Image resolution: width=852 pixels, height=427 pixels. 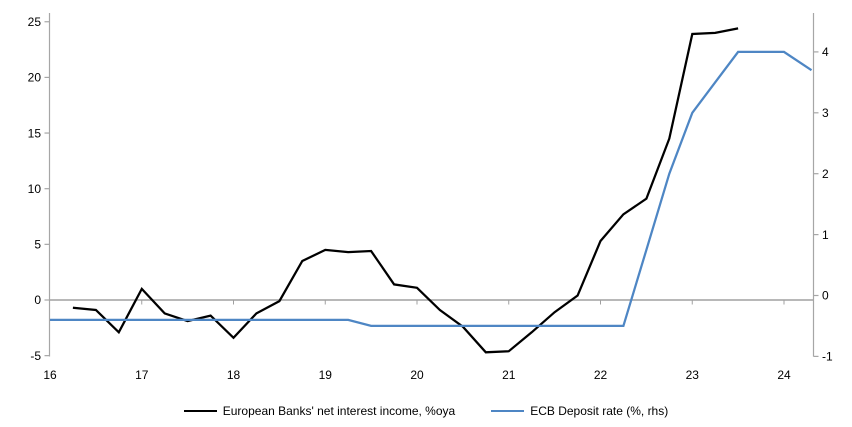 What do you see at coordinates (37, 300) in the screenshot?
I see `left-tick-label: 0` at bounding box center [37, 300].